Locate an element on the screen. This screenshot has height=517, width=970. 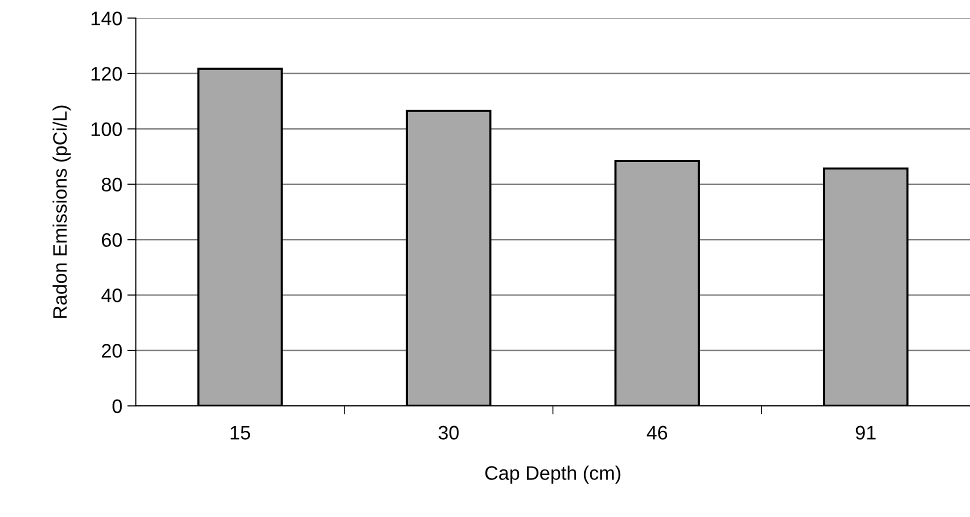
y-tick-label: 40 is located at coordinates (111, 295).